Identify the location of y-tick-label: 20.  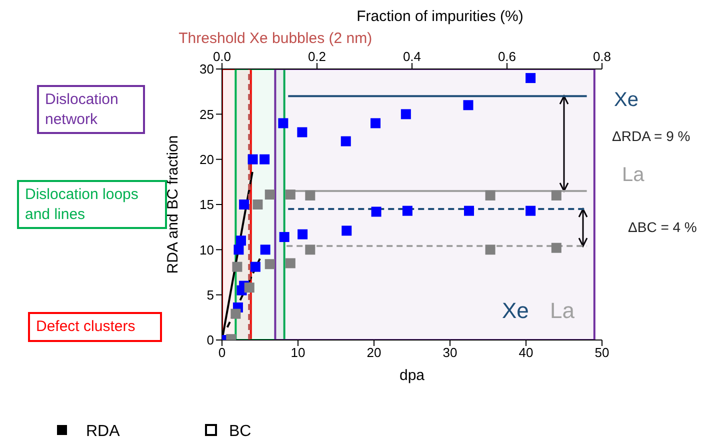
(207, 159).